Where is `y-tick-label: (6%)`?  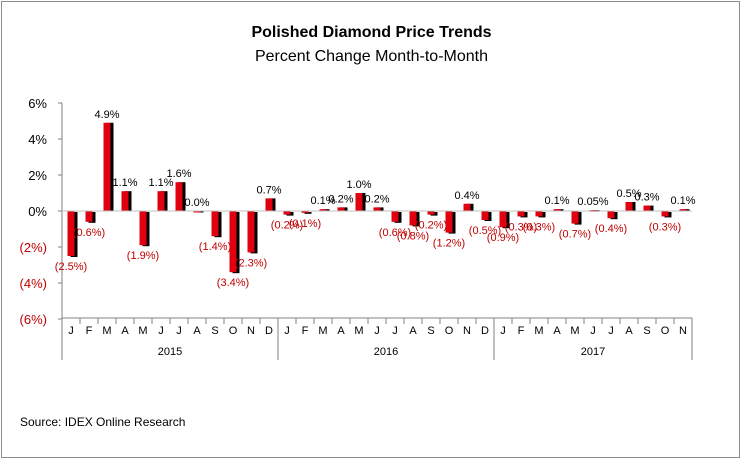
y-tick-label: (6%) is located at coordinates (33, 319).